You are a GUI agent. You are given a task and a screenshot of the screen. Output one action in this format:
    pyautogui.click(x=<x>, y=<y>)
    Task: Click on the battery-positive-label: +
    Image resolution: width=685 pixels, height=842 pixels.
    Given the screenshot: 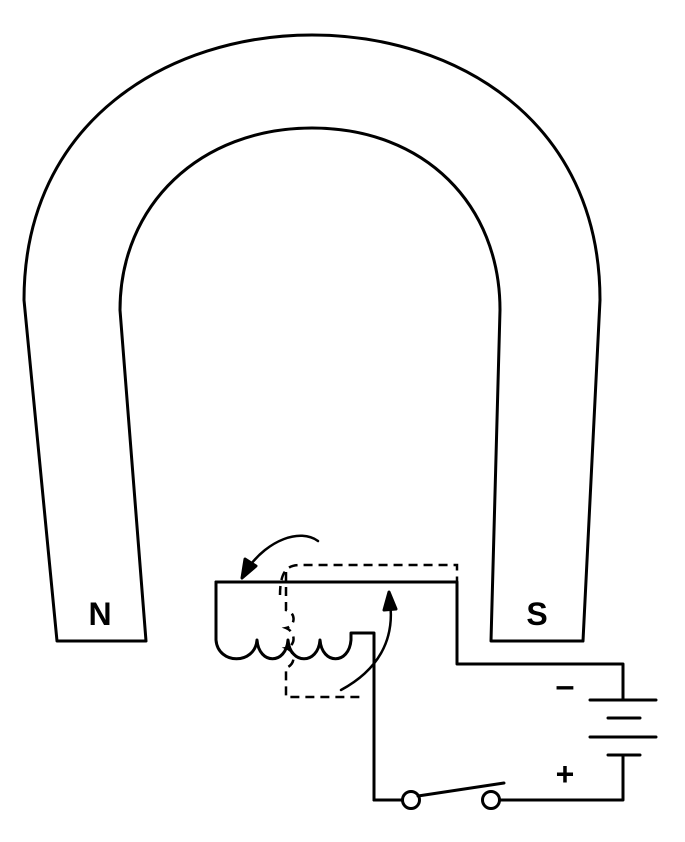 What is the action you would take?
    pyautogui.click(x=565, y=774)
    